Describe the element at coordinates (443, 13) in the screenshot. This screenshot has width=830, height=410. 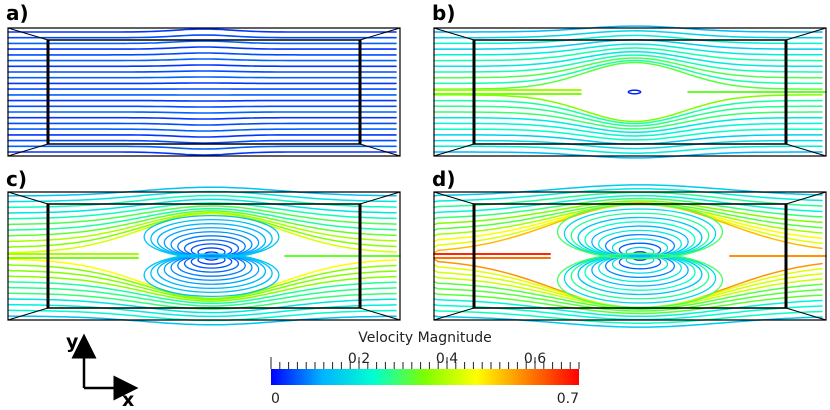
I see `panel-b-label: b)` at that location.